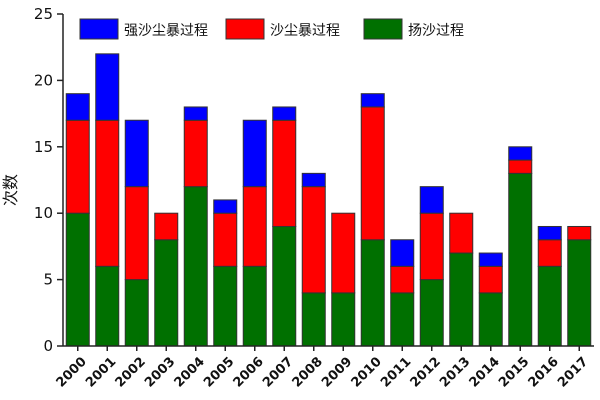  What do you see at coordinates (166, 31) in the screenshot?
I see `legend-label: 强沙尘暴过程` at bounding box center [166, 31].